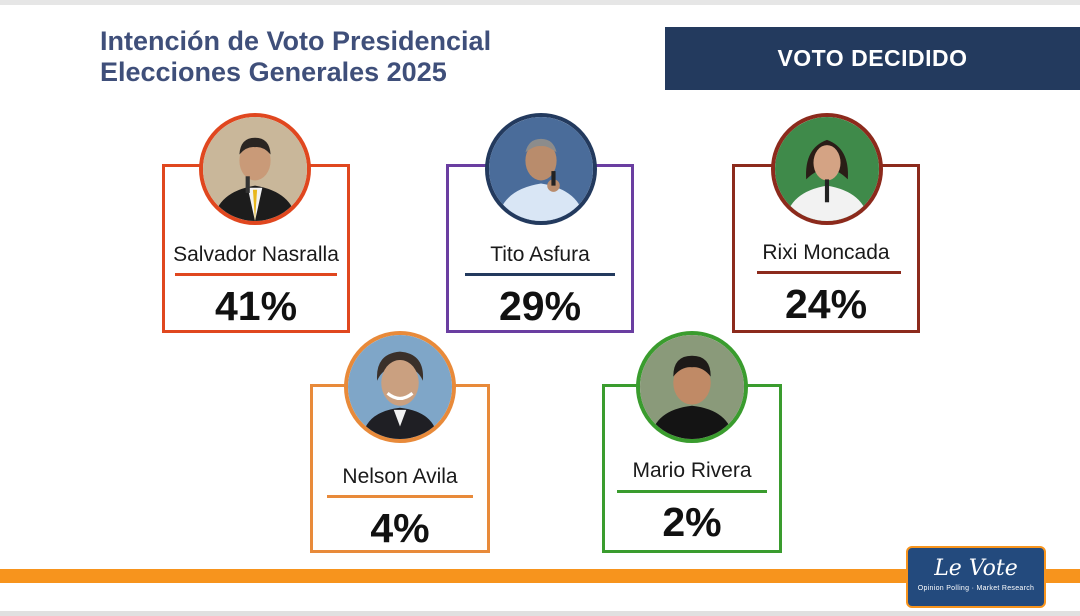 Image resolution: width=1080 pixels, height=616 pixels. I want to click on accent-bar, so click(540, 576).